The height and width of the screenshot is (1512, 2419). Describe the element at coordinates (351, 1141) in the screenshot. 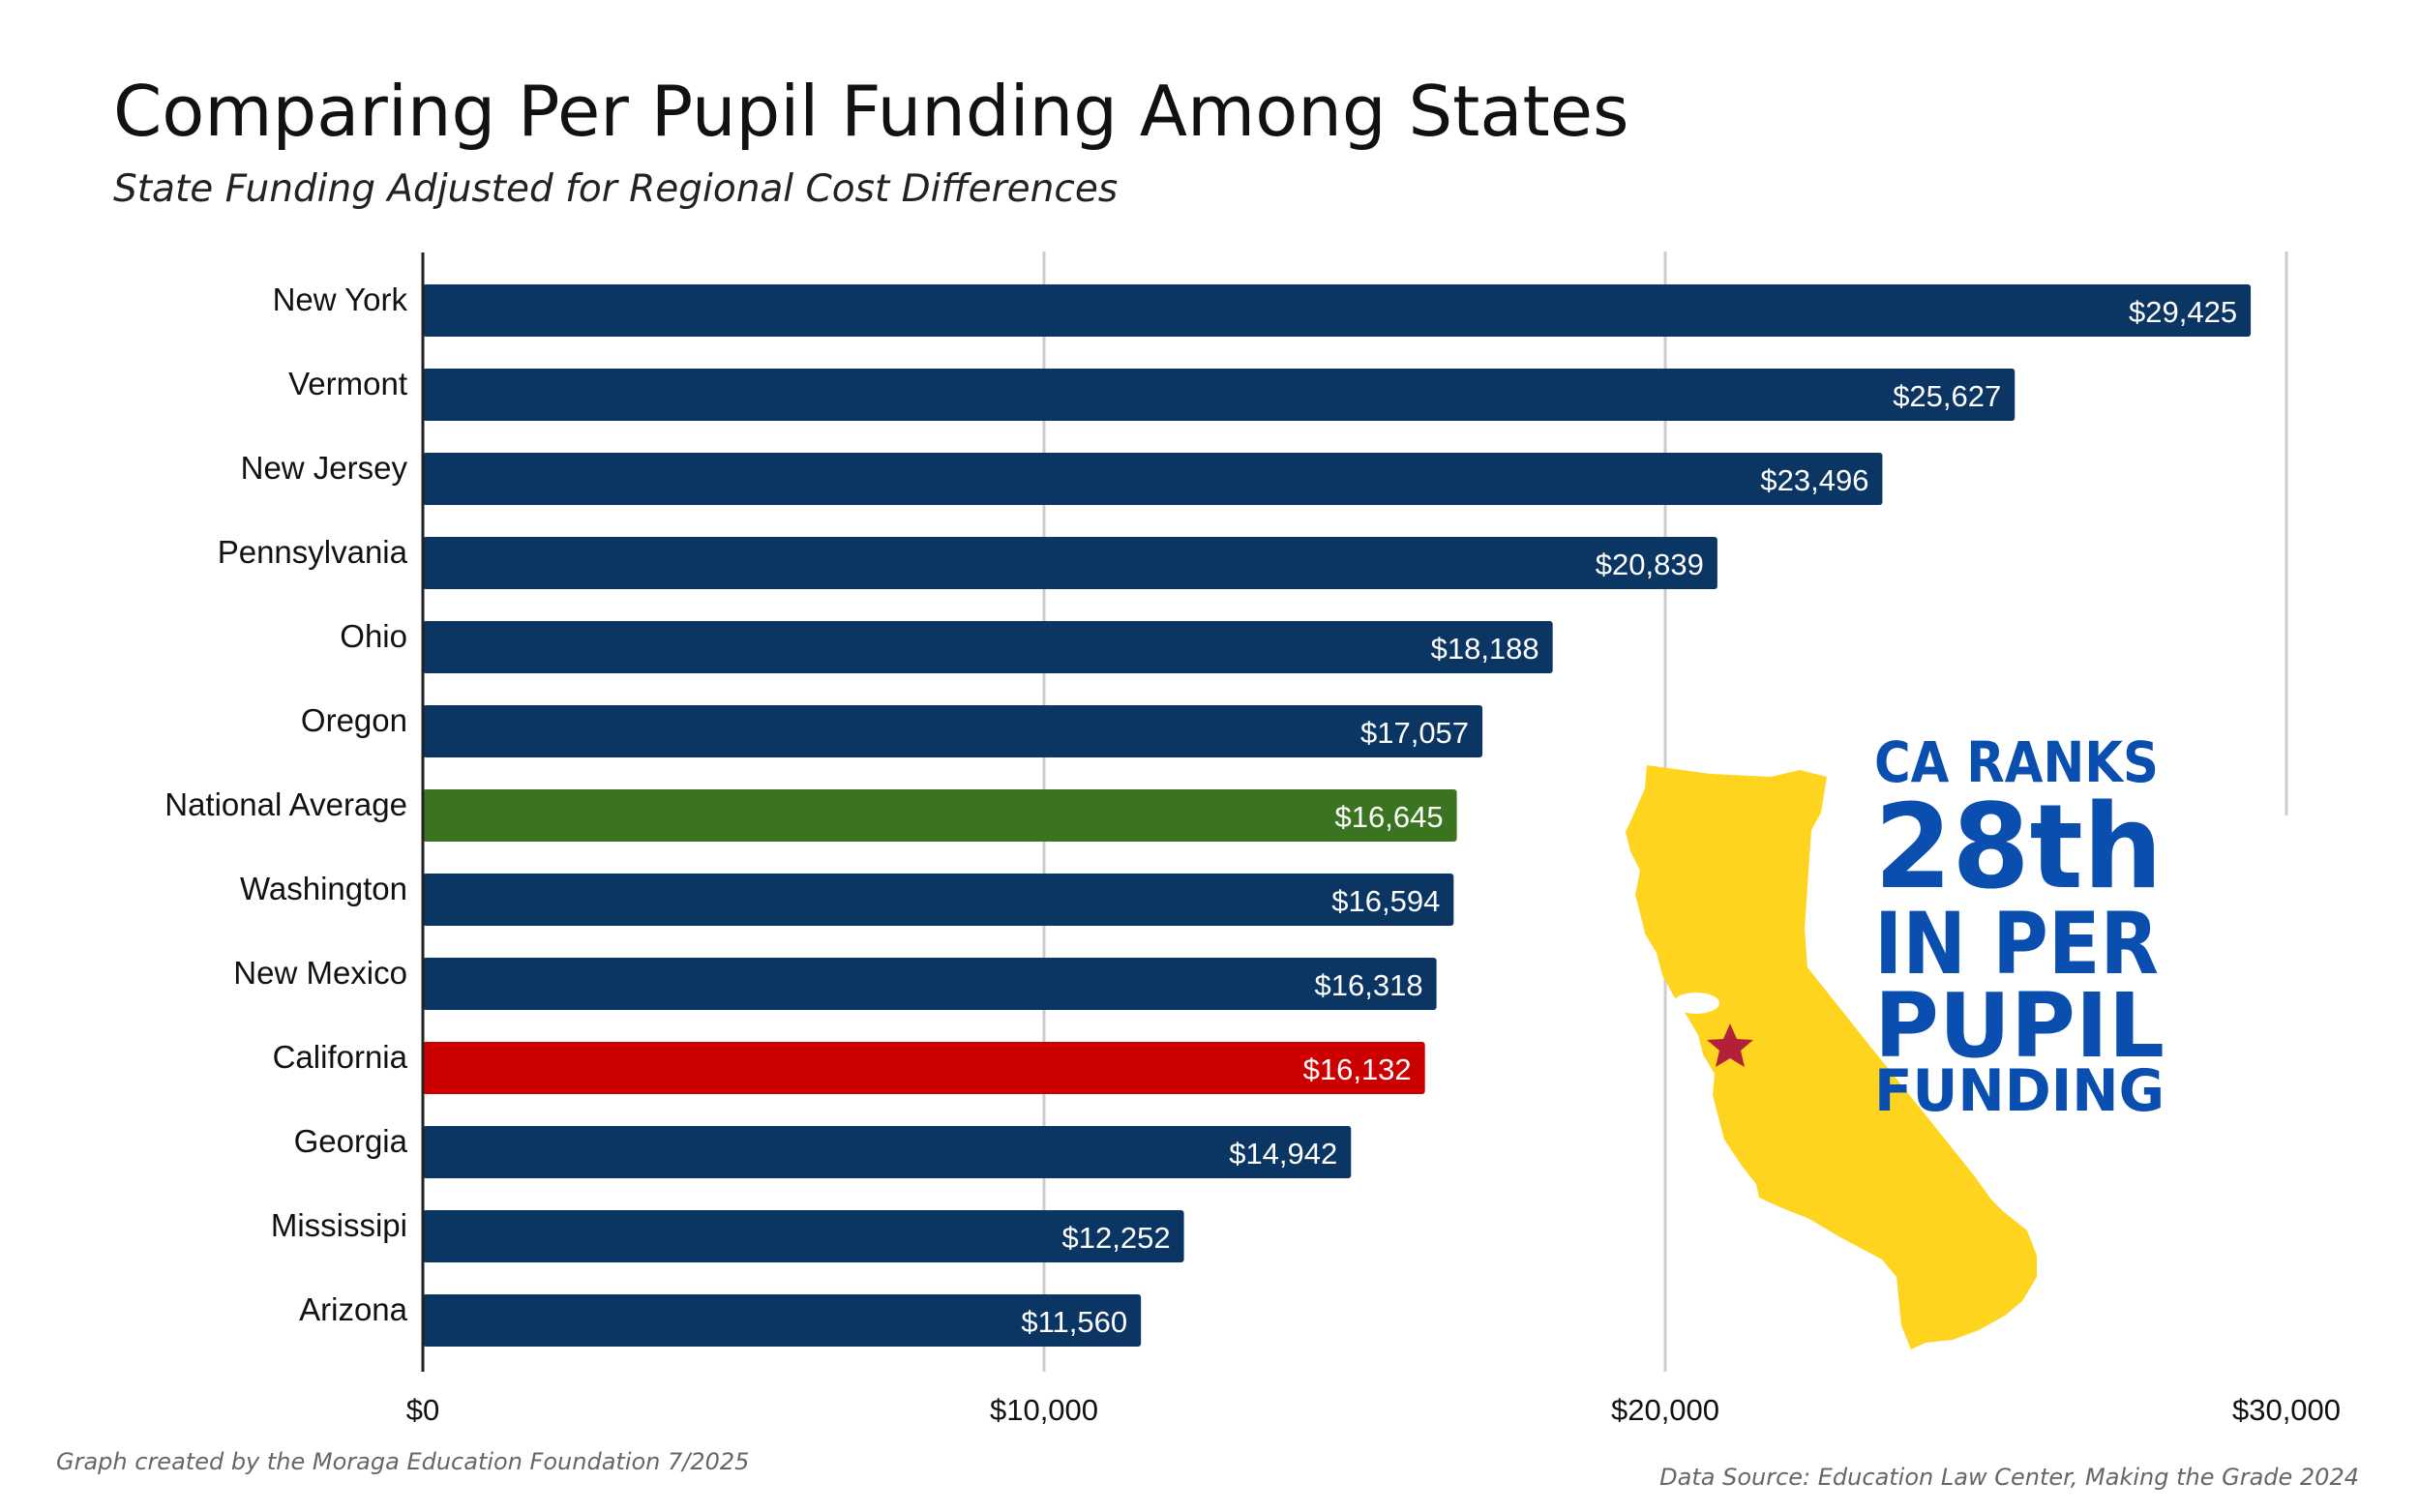

I see `category-label-georgia: Georgia` at that location.